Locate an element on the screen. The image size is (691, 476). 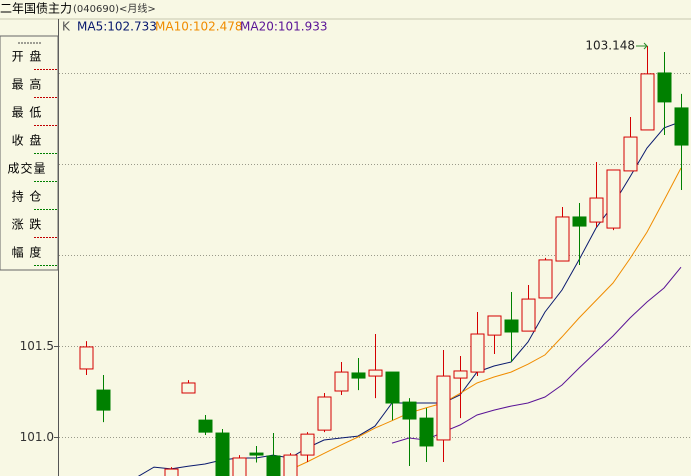
y-tick-label: 101.5 is located at coordinates (37, 346).